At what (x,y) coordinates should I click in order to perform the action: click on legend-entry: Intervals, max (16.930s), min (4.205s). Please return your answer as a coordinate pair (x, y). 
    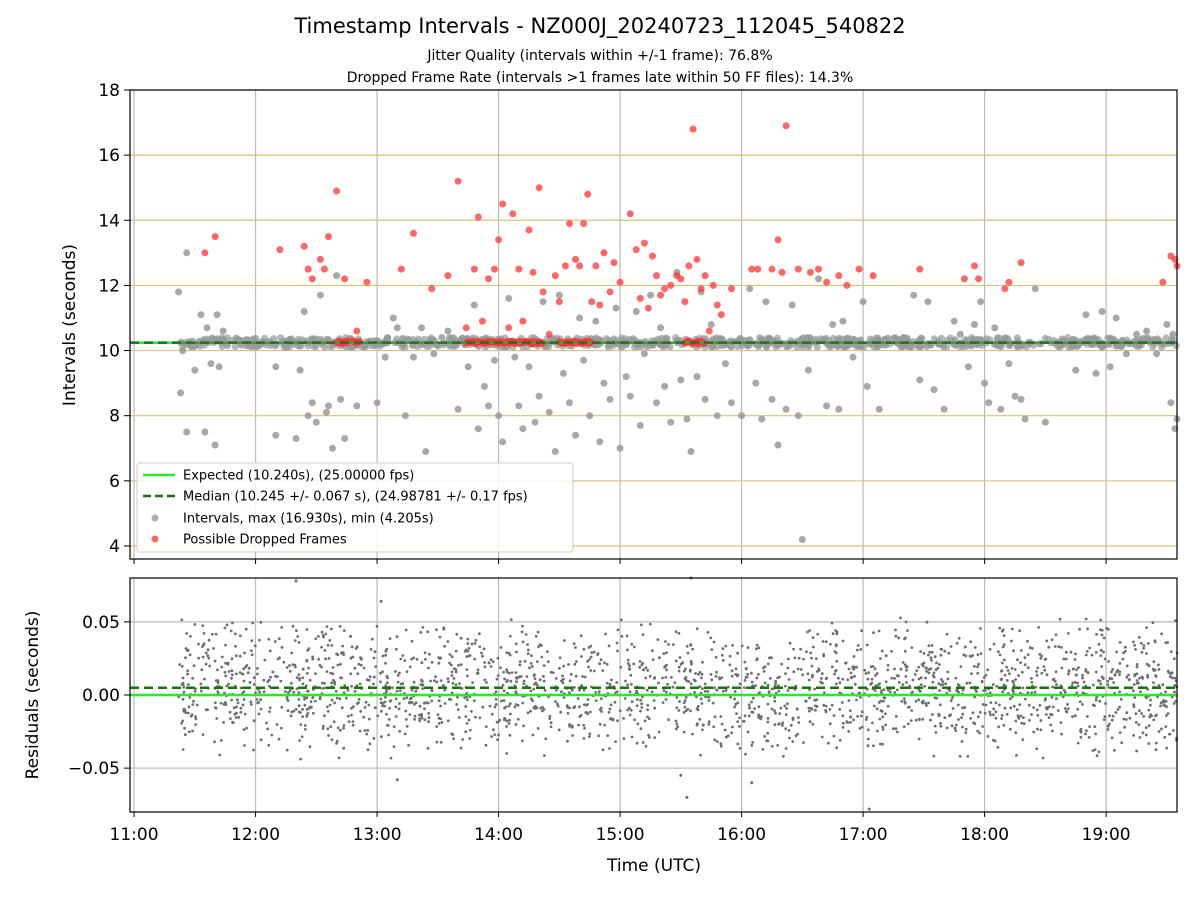
    Looking at the image, I should click on (308, 519).